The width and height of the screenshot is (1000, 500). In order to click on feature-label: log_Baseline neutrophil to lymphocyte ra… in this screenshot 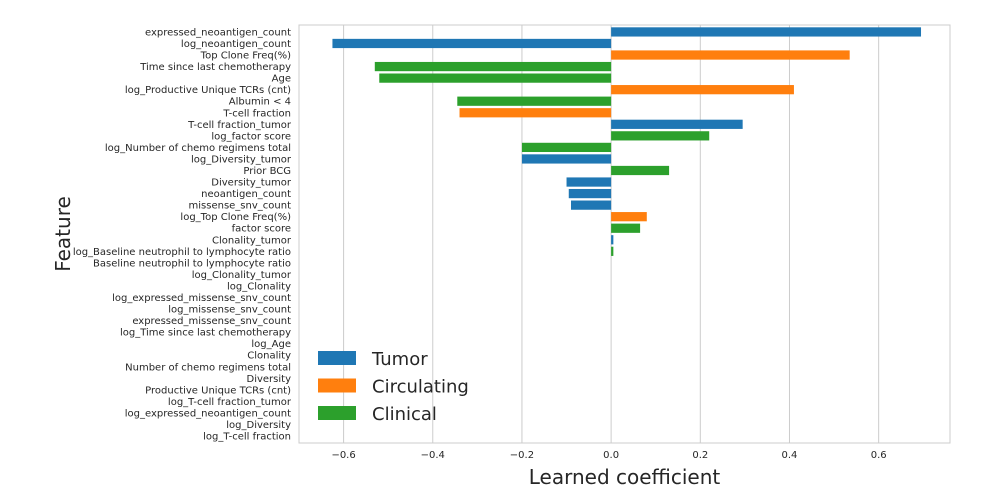, I will do `click(182, 252)`.